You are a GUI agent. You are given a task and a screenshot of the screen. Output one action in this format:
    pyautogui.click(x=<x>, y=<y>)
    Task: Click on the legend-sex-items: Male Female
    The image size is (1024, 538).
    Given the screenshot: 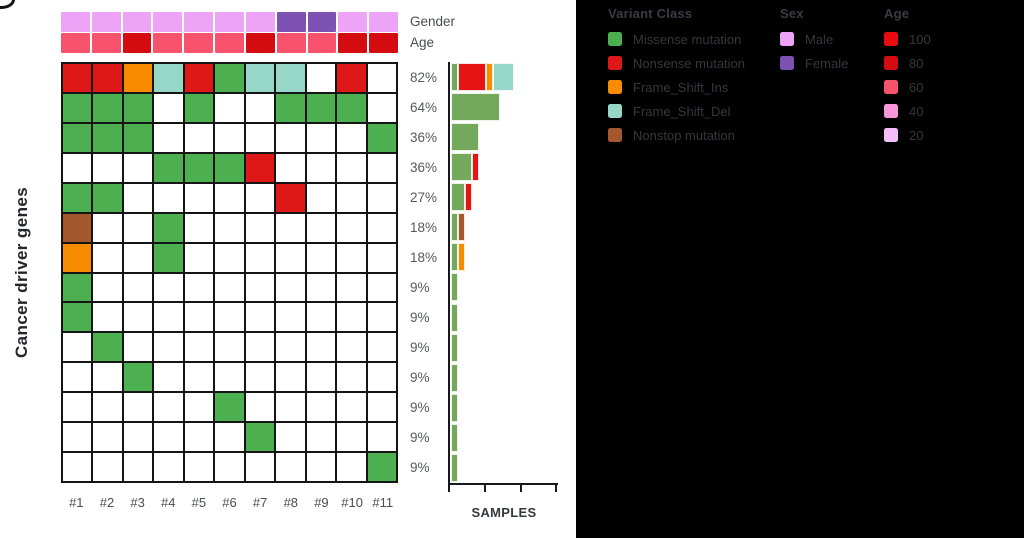 What is the action you would take?
    pyautogui.click(x=814, y=51)
    